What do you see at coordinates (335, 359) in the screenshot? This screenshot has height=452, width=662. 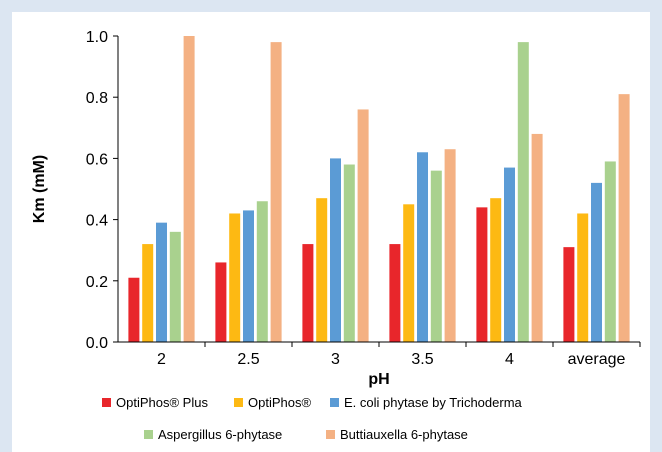 I see `x-tick-label: 3` at bounding box center [335, 359].